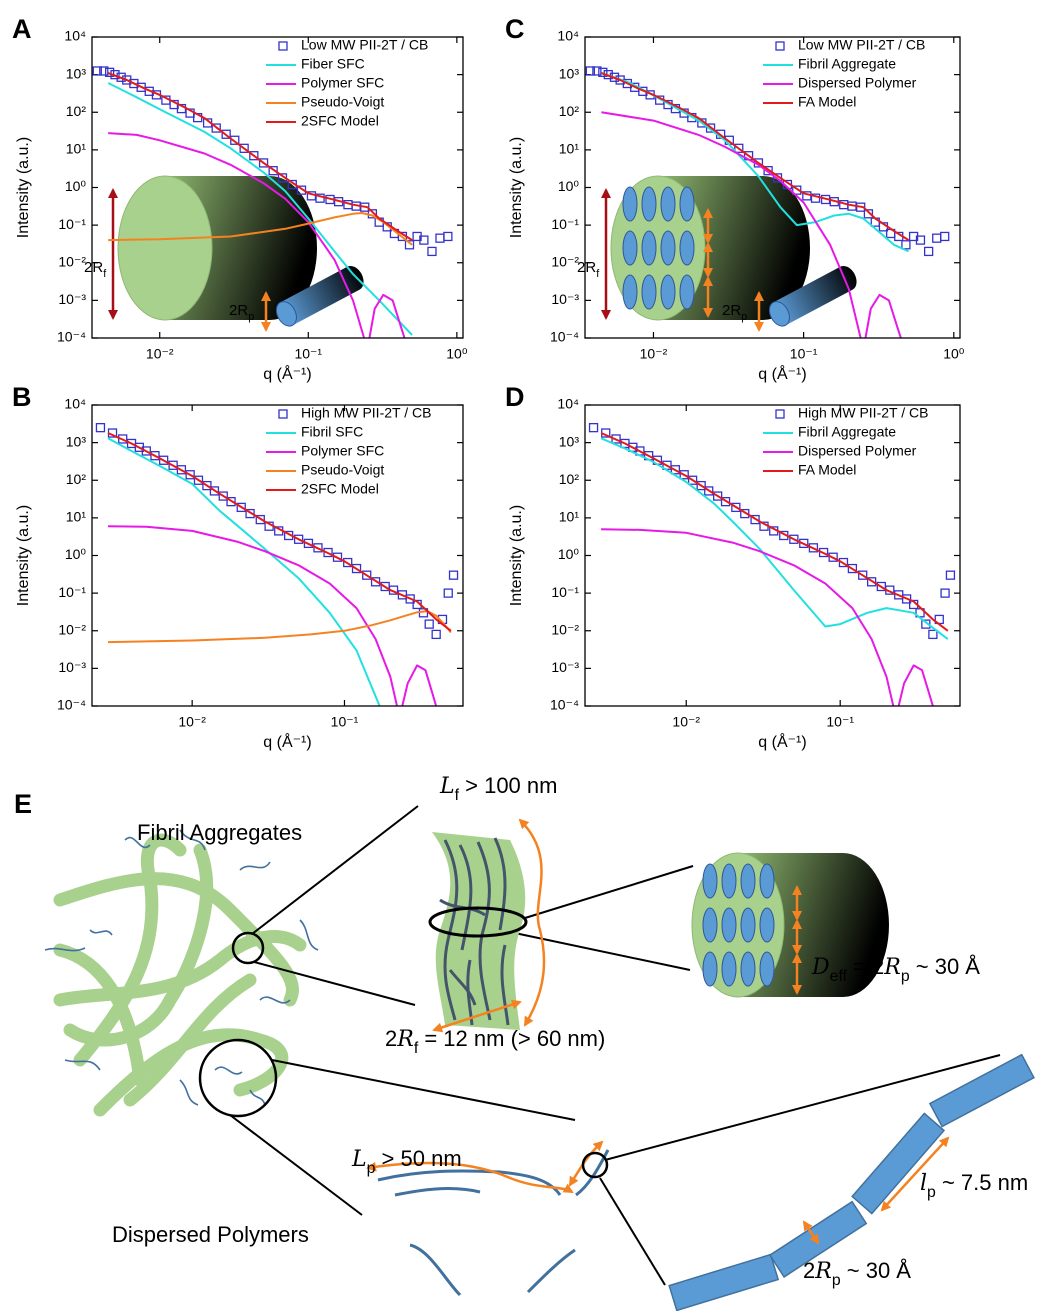 This screenshot has height=1311, width=1059. What do you see at coordinates (915, 1174) in the screenshot?
I see `segment-arrow` at bounding box center [915, 1174].